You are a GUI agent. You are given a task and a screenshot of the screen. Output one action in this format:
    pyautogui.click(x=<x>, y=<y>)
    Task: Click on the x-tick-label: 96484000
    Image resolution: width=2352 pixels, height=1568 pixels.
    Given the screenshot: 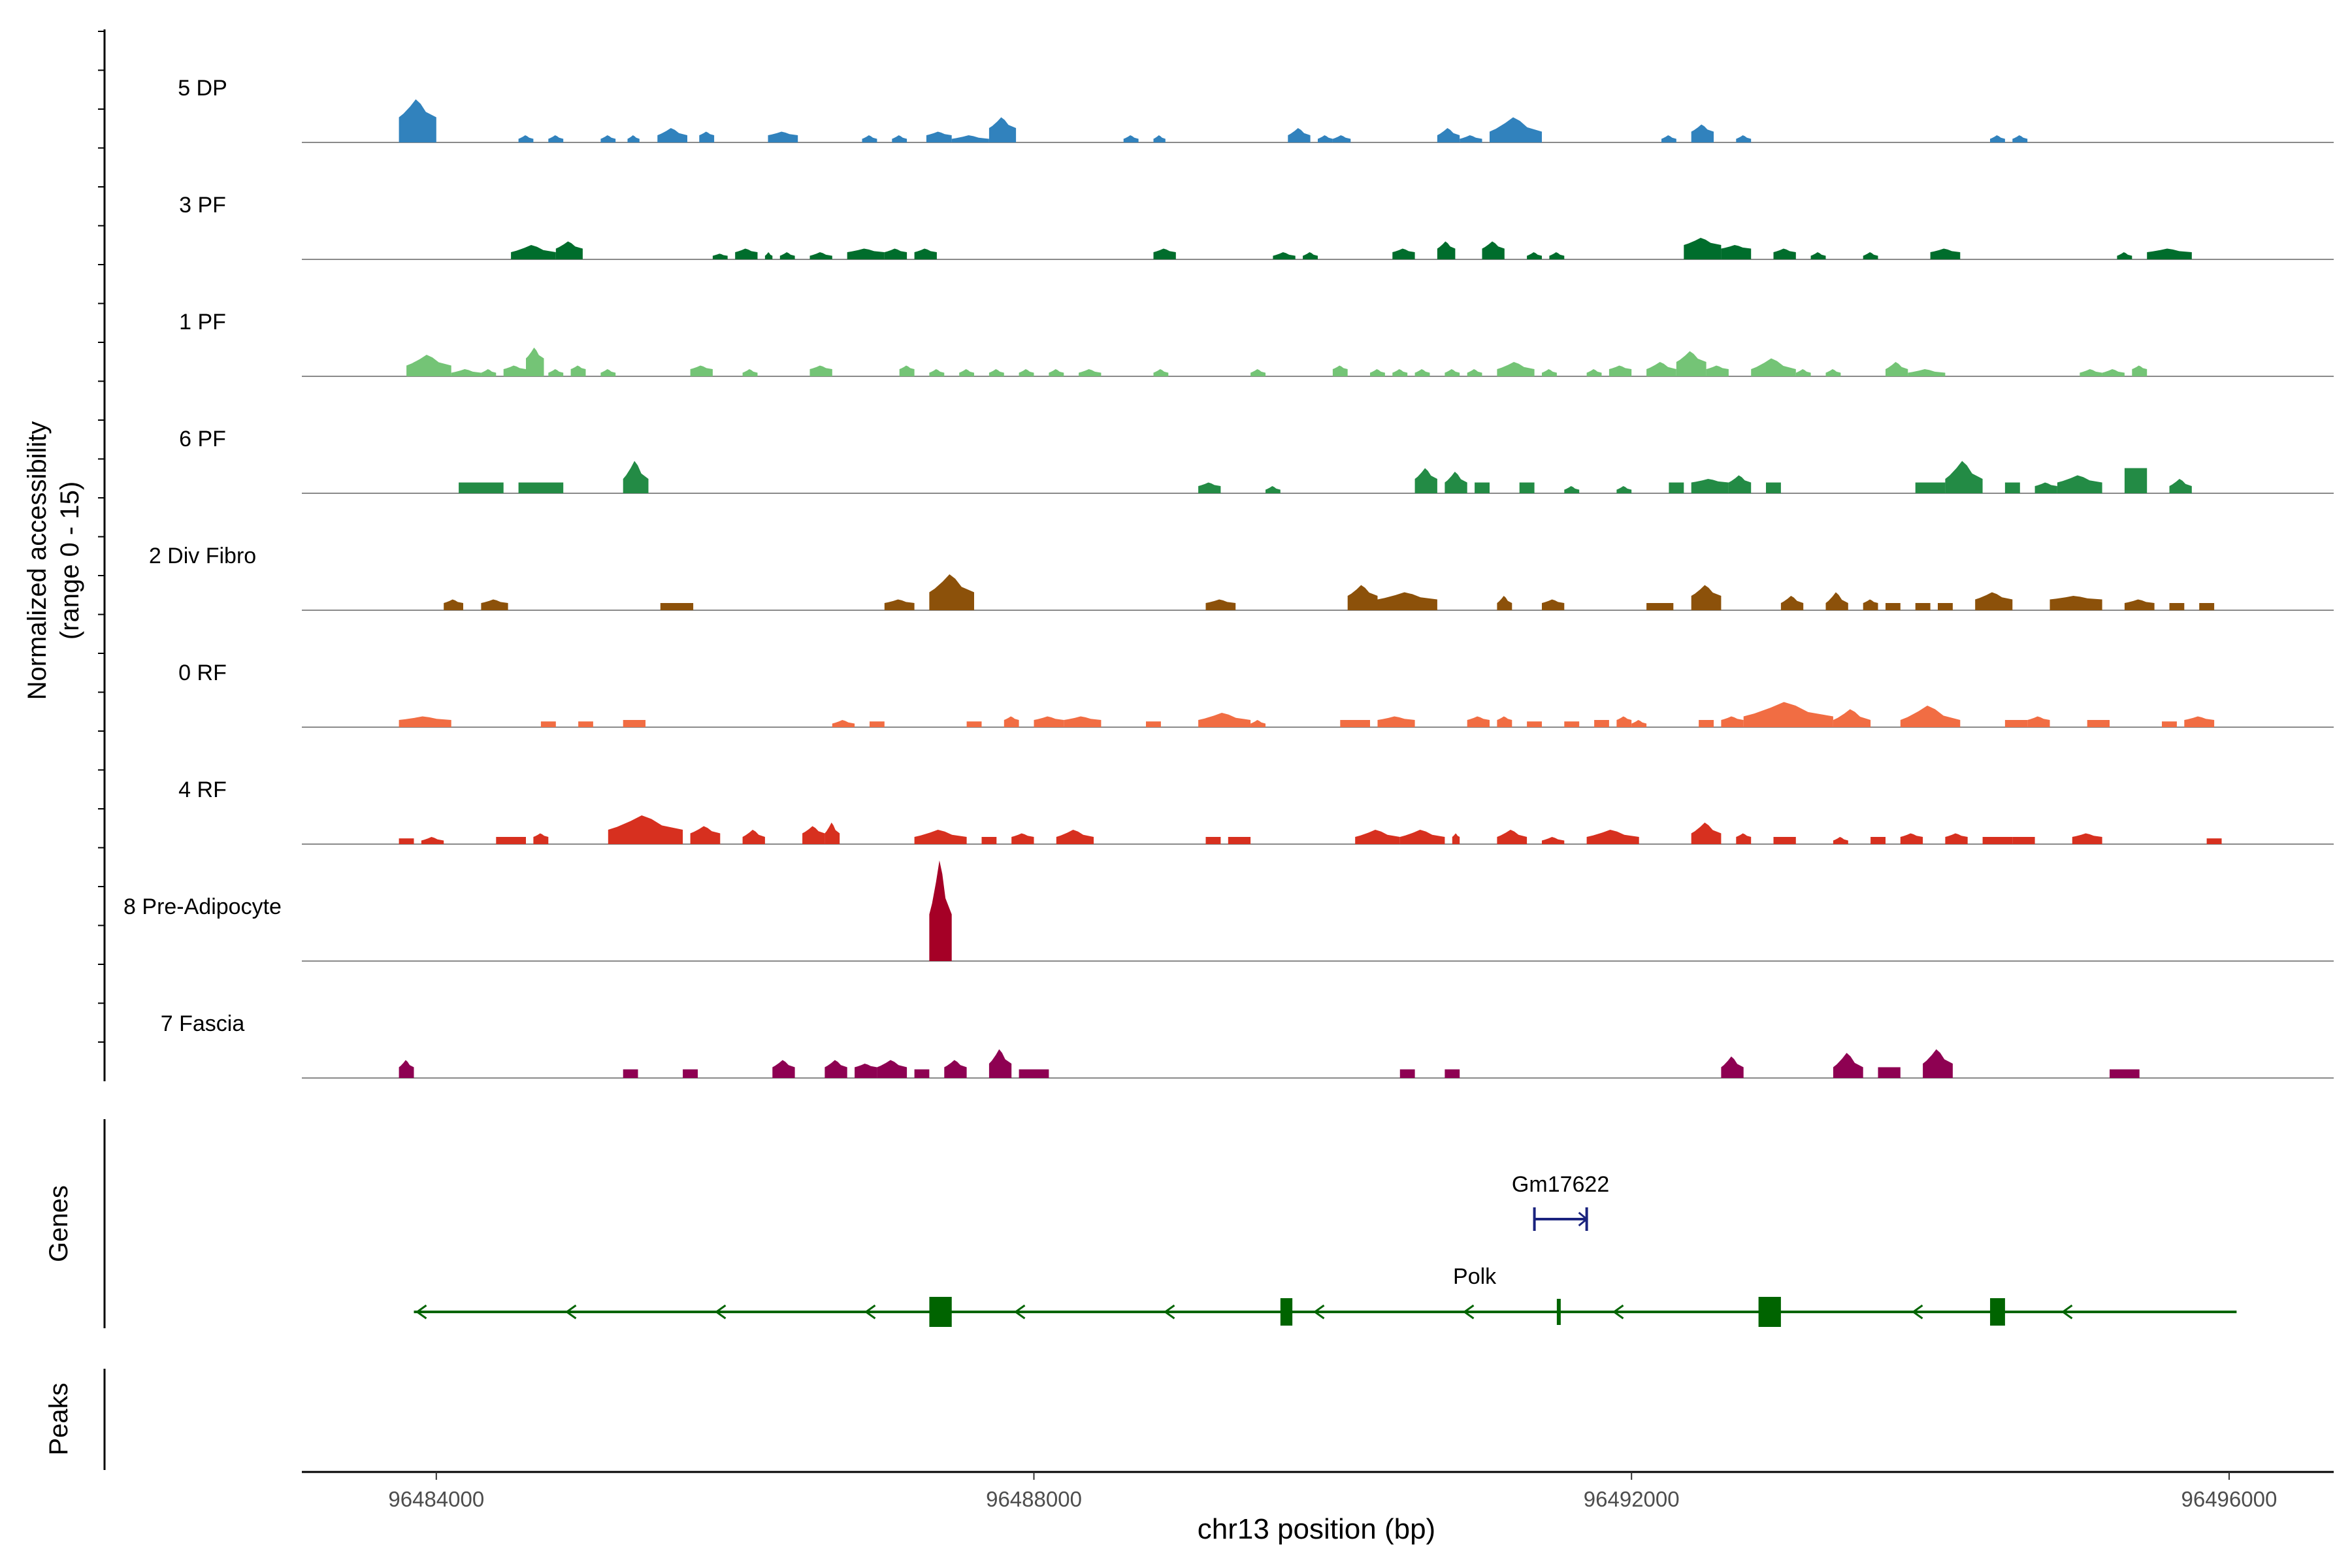 What is the action you would take?
    pyautogui.click(x=436, y=1499)
    